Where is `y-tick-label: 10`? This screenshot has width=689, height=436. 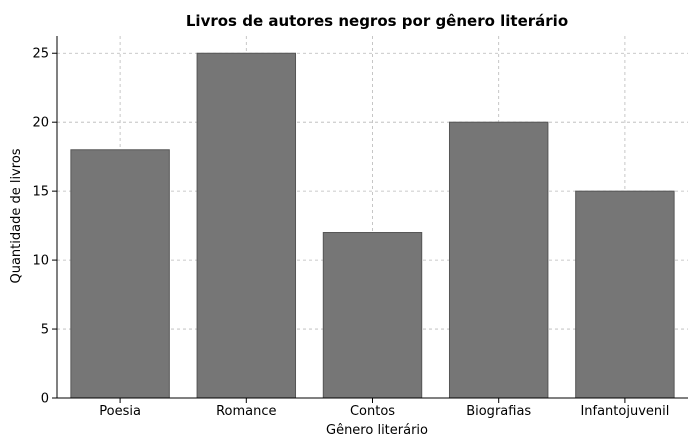 y-tick-label: 10 is located at coordinates (40, 261).